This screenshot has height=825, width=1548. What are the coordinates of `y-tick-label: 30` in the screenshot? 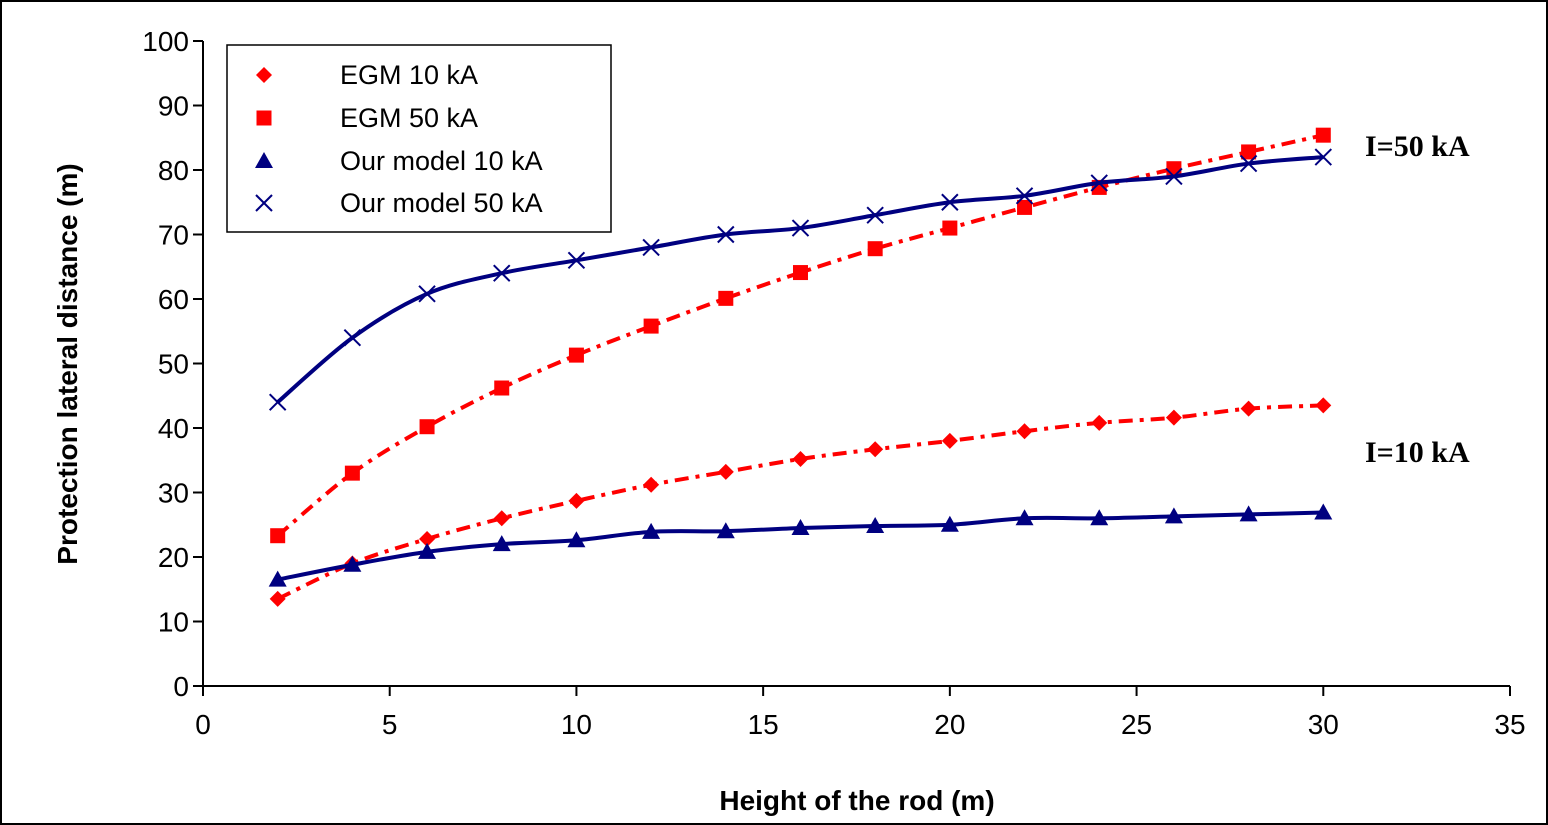 It's located at (173, 493).